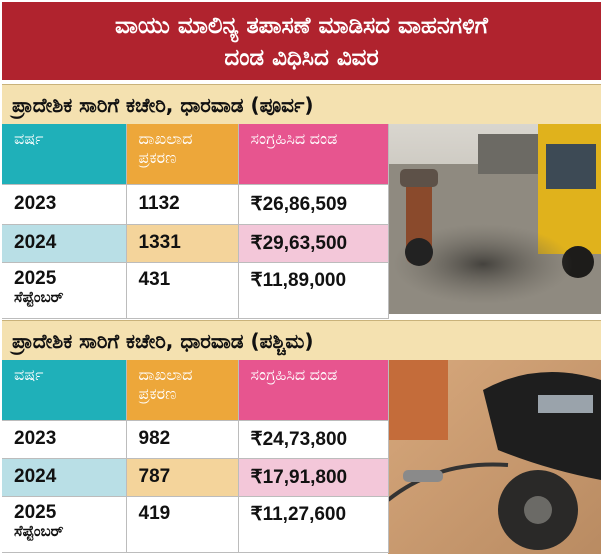  Describe the element at coordinates (313, 204) in the screenshot. I see `cell-fine: ₹26,86,509` at that location.